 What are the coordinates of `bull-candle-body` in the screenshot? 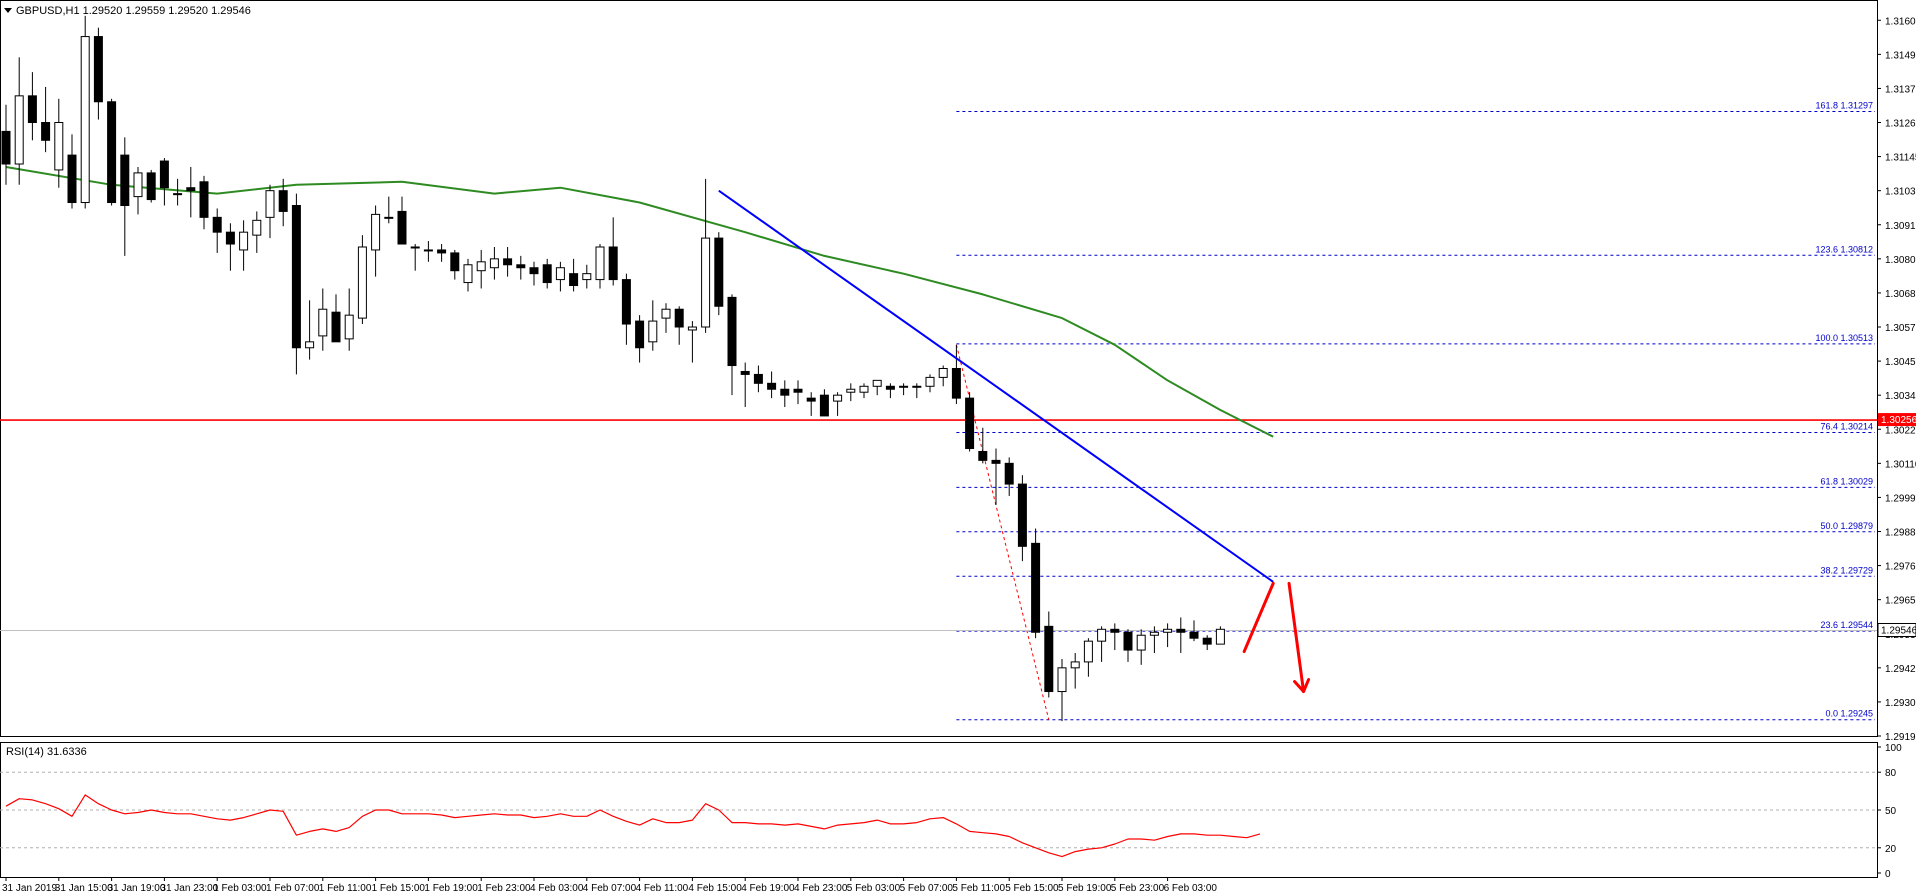 It's located at (85, 120).